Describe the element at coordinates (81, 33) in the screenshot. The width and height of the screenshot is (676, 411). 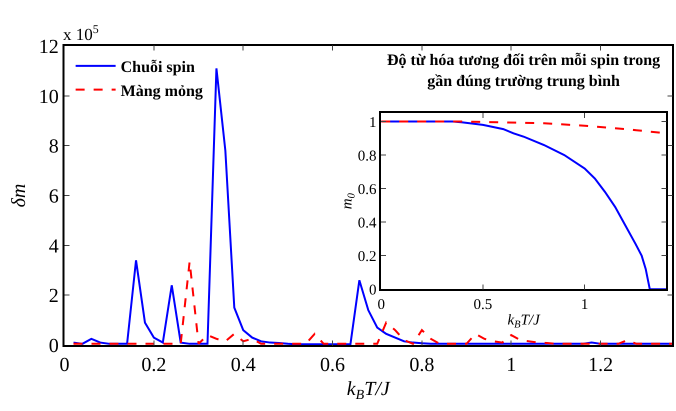
I see `text: x 10$^{5}$` at that location.